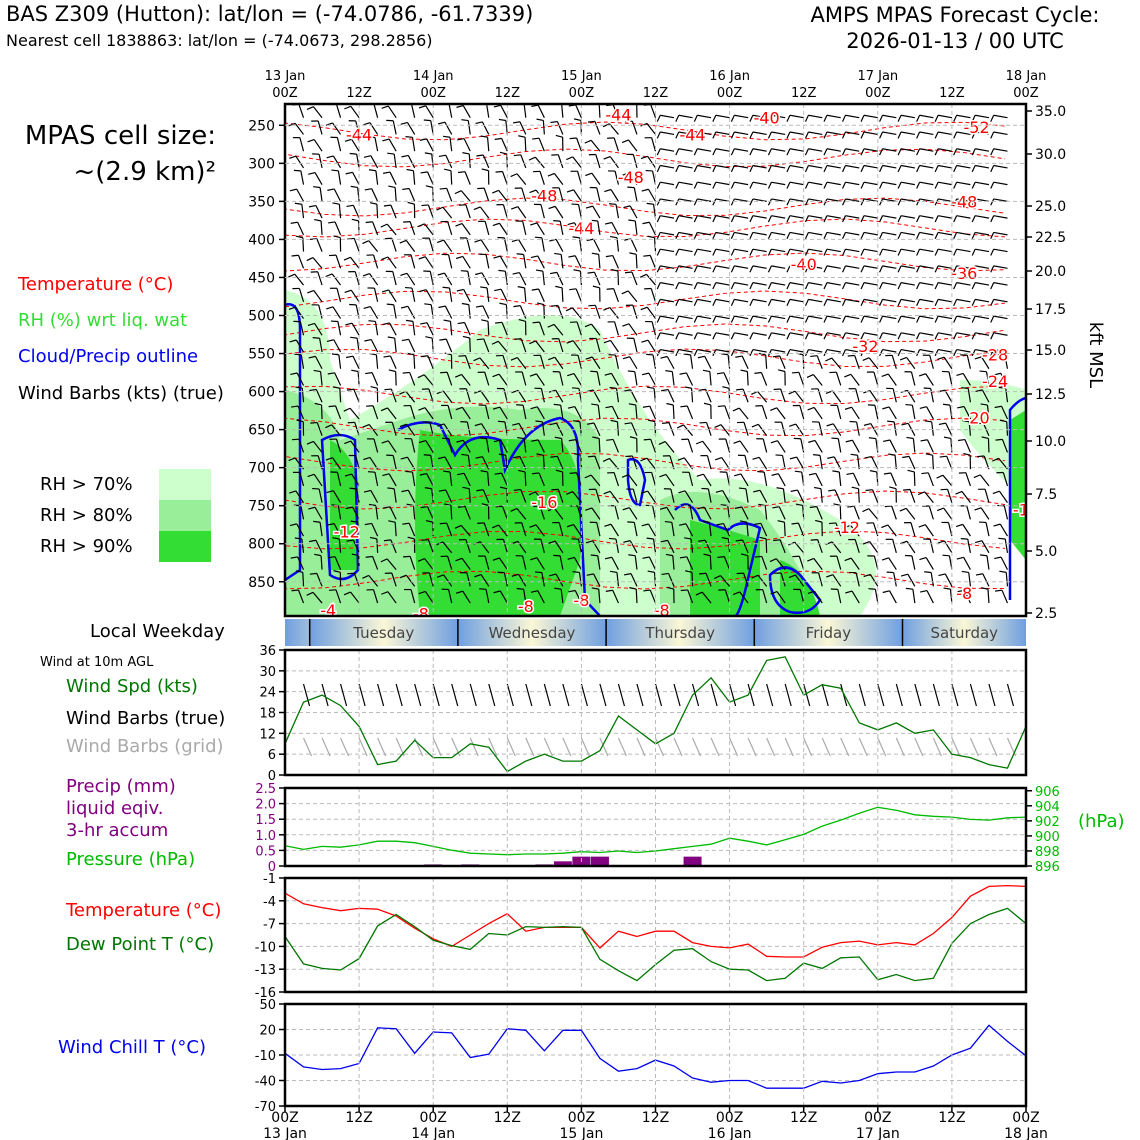  What do you see at coordinates (261, 583) in the screenshot?
I see `pressure-tick-label: 850` at bounding box center [261, 583].